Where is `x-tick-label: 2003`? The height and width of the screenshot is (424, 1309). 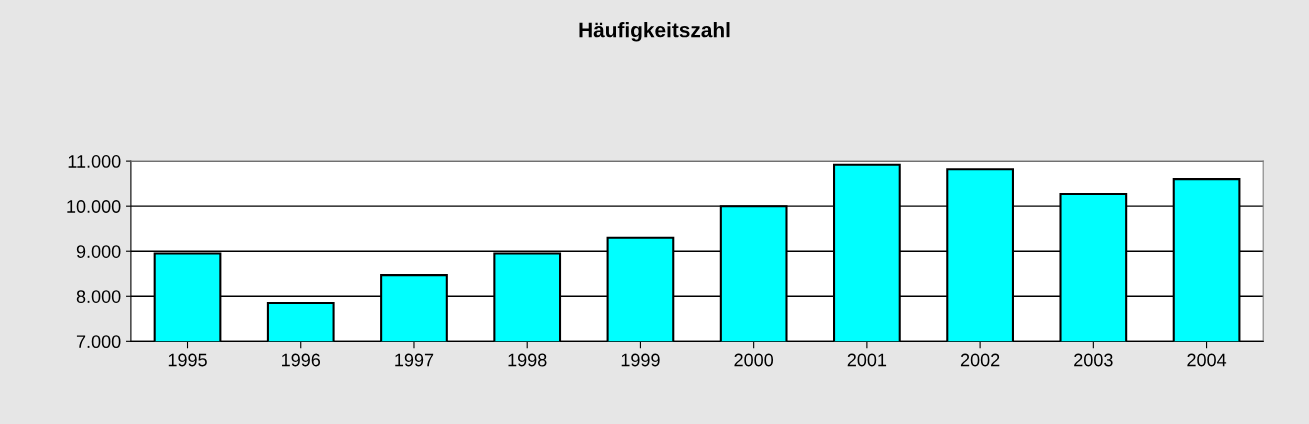 x-tick-label: 2003 is located at coordinates (1093, 360).